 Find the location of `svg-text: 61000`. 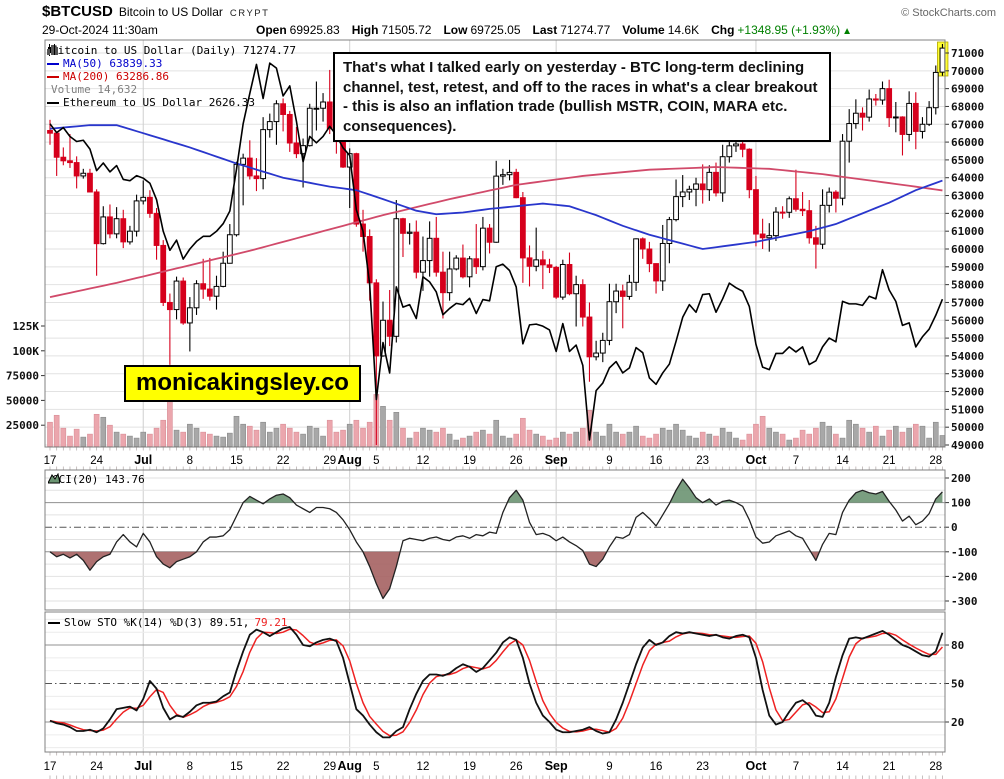

svg-text: 61000 is located at coordinates (967, 231).